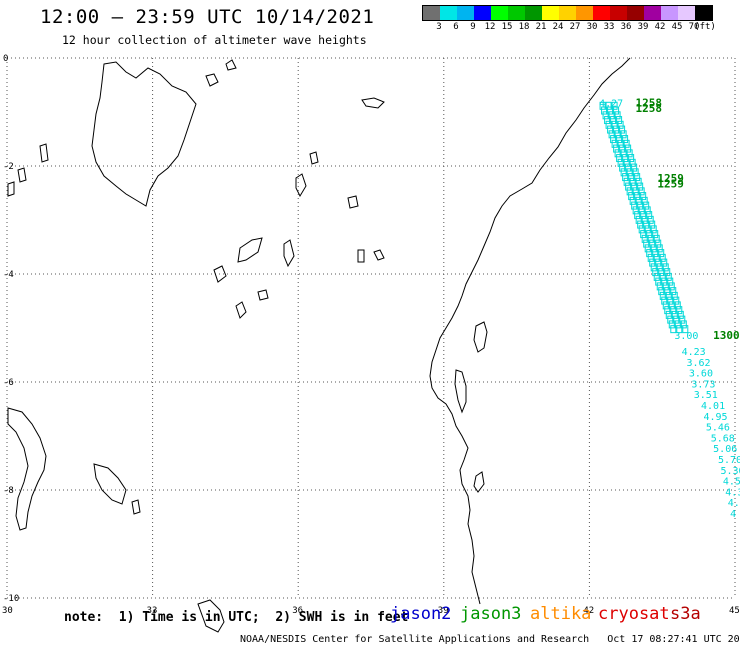  Describe the element at coordinates (5, 59) in the screenshot. I see `lat-tick-label: 0` at that location.